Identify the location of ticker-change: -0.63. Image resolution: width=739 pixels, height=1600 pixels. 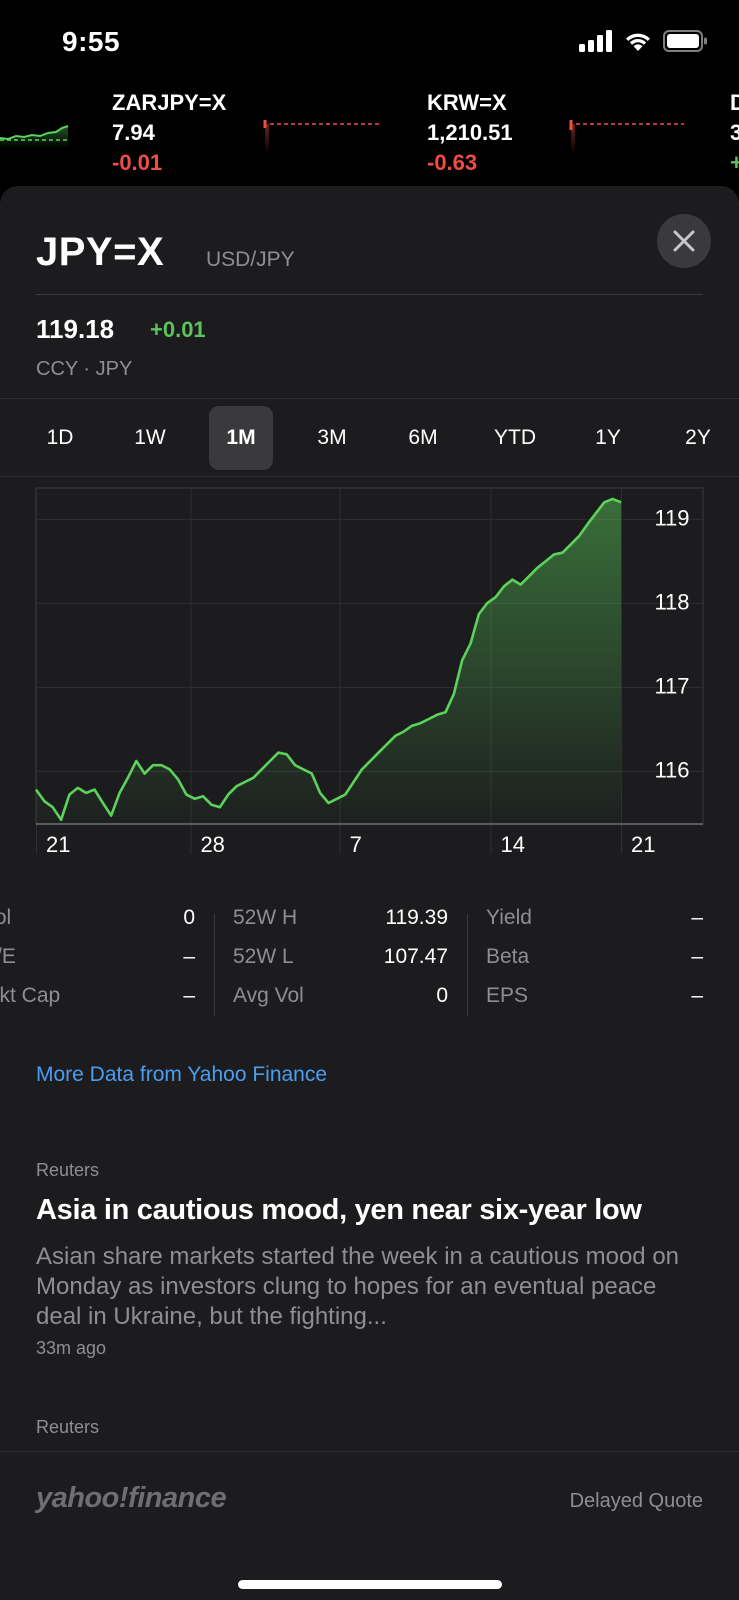
(452, 162).